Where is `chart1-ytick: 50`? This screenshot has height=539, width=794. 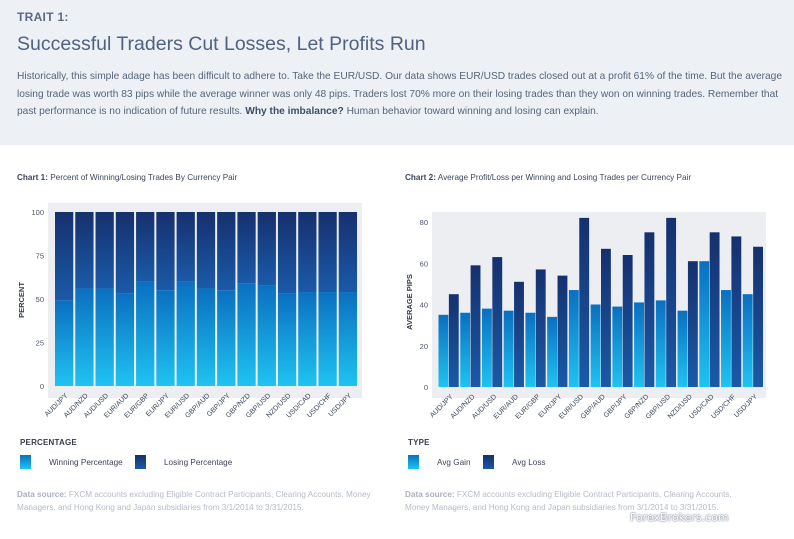
chart1-ytick: 50 is located at coordinates (40, 299).